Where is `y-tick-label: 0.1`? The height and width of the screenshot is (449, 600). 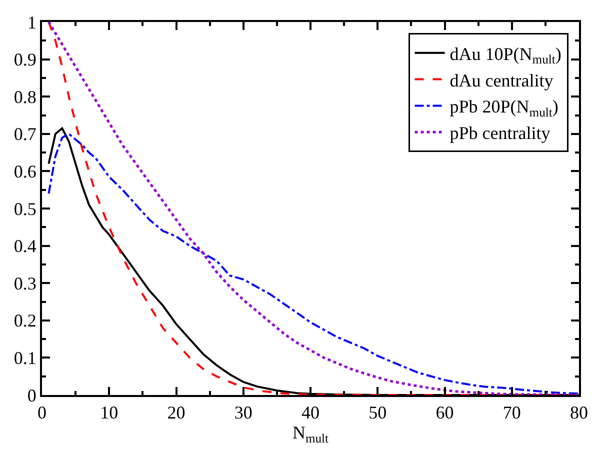 y-tick-label: 0.1 is located at coordinates (25, 358).